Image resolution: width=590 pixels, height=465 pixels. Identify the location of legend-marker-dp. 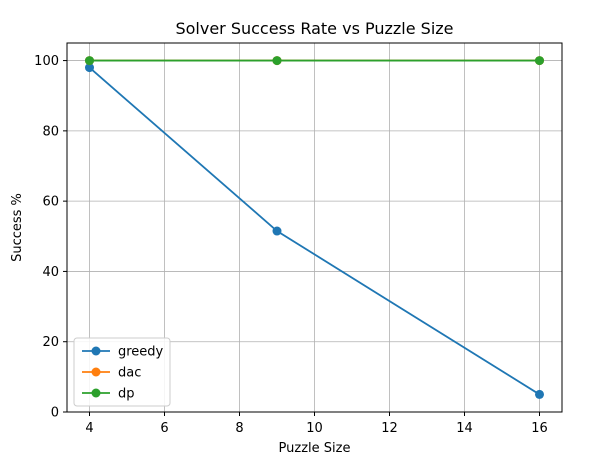
(96, 393).